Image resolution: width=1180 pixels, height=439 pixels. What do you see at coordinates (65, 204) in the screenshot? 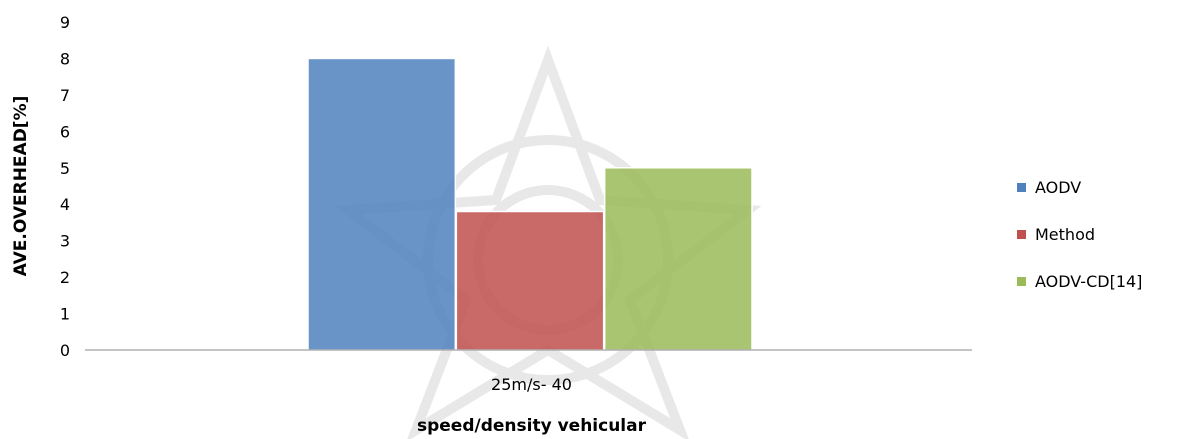
I see `y-tick-label: 4` at bounding box center [65, 204].